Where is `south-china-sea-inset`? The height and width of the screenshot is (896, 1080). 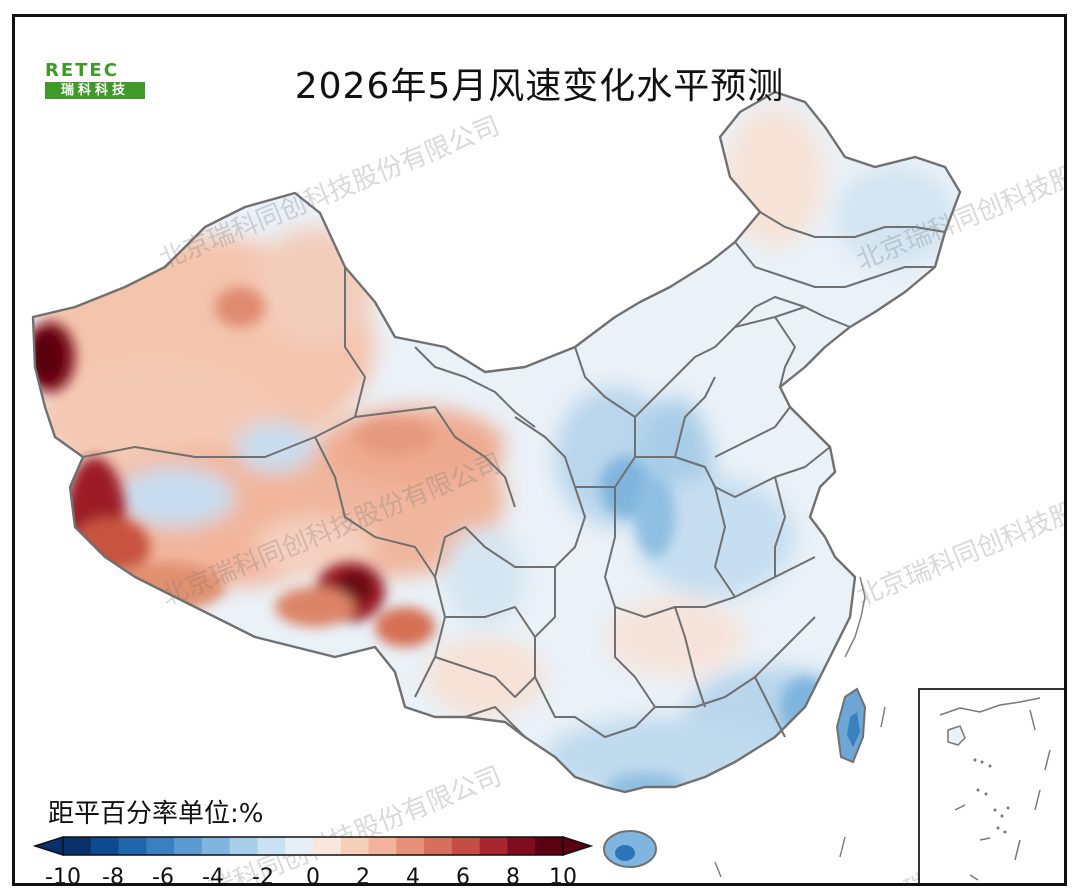
south-china-sea-inset is located at coordinates (991, 785).